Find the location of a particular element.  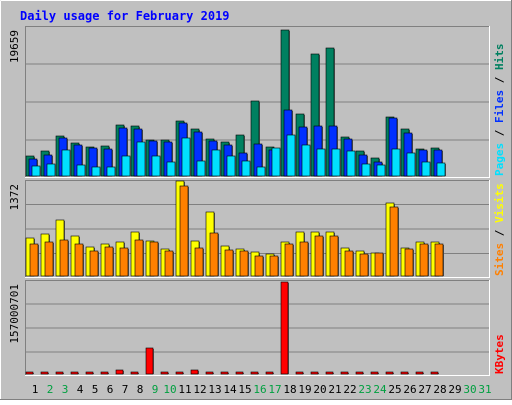

x-tick-label-day-17: 17 is located at coordinates (274, 389).